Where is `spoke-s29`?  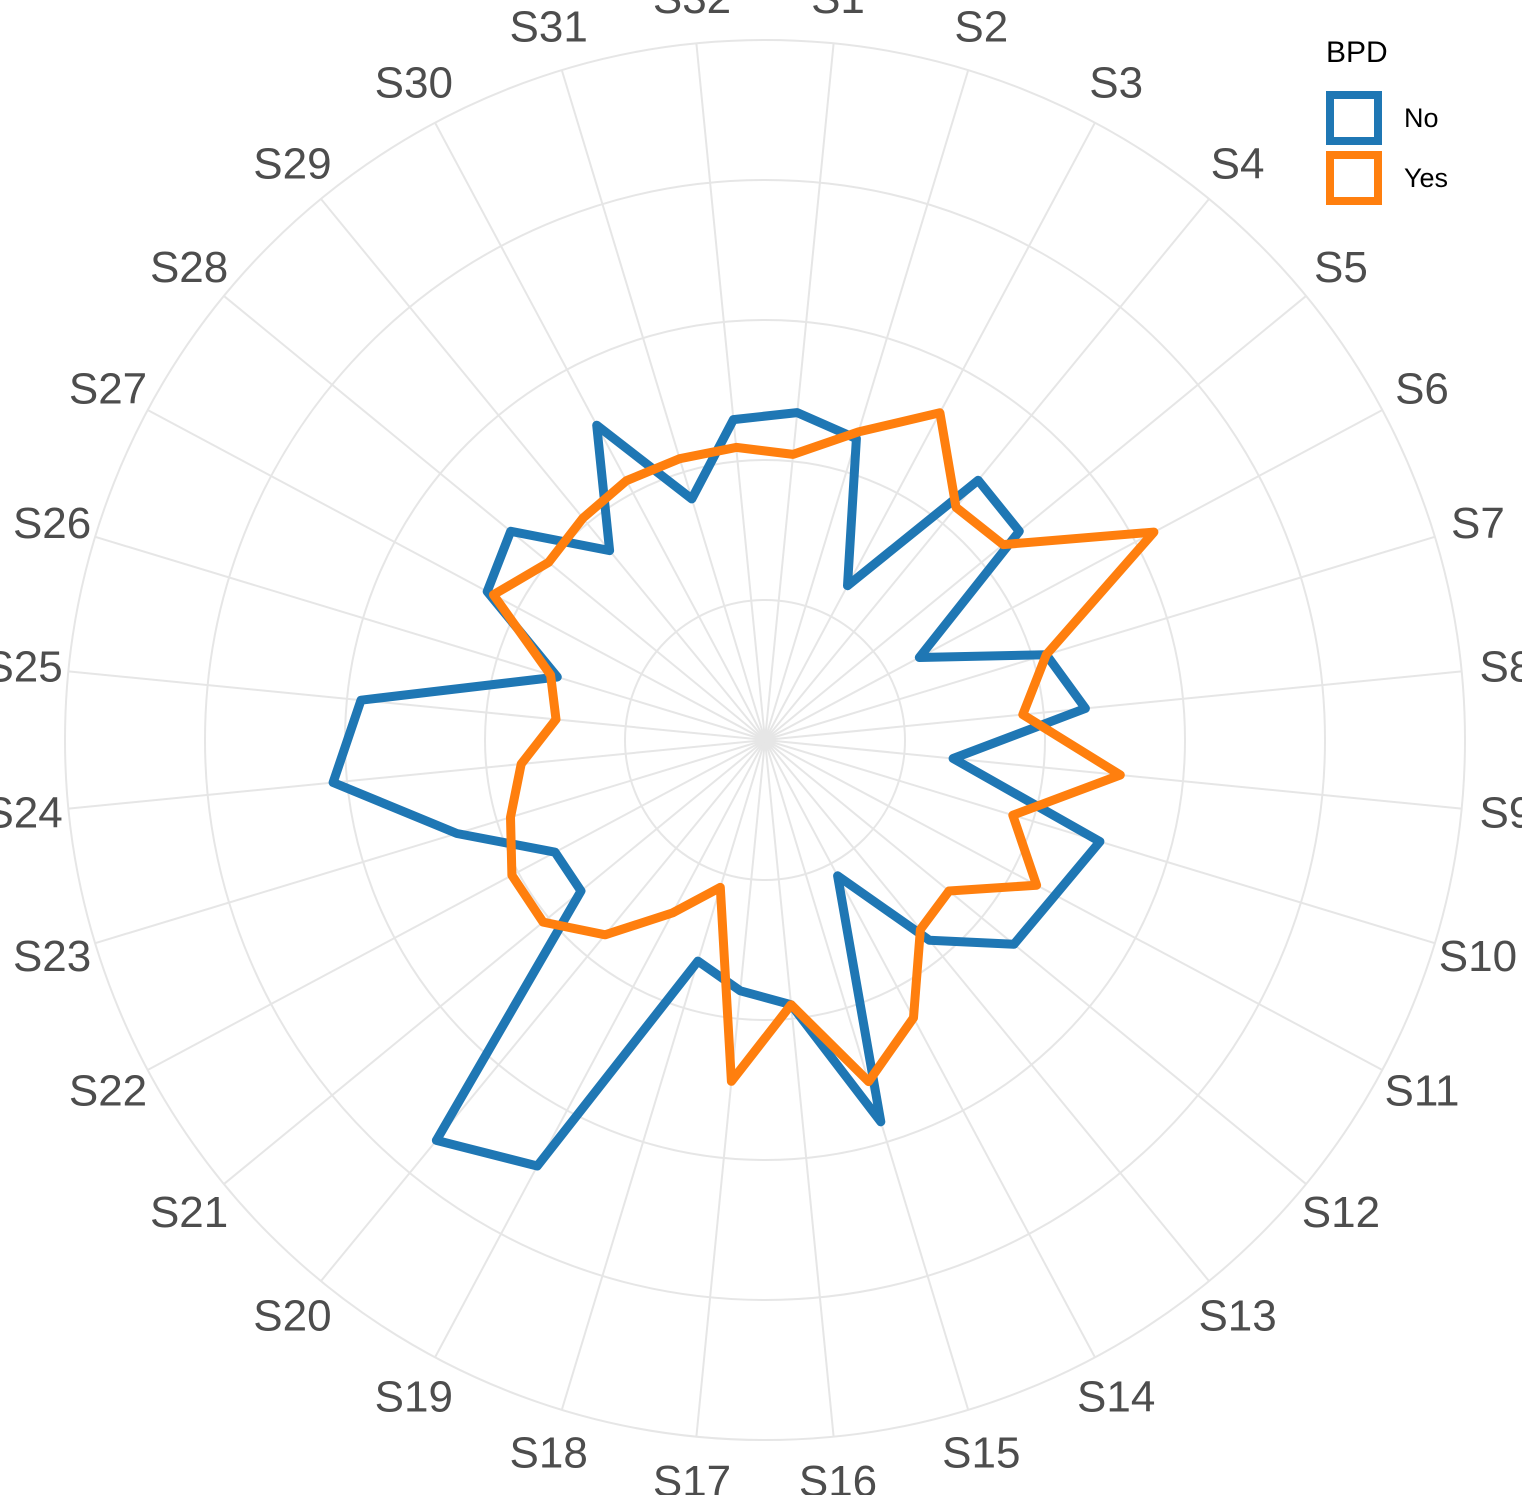 spoke-s29 is located at coordinates (543, 469).